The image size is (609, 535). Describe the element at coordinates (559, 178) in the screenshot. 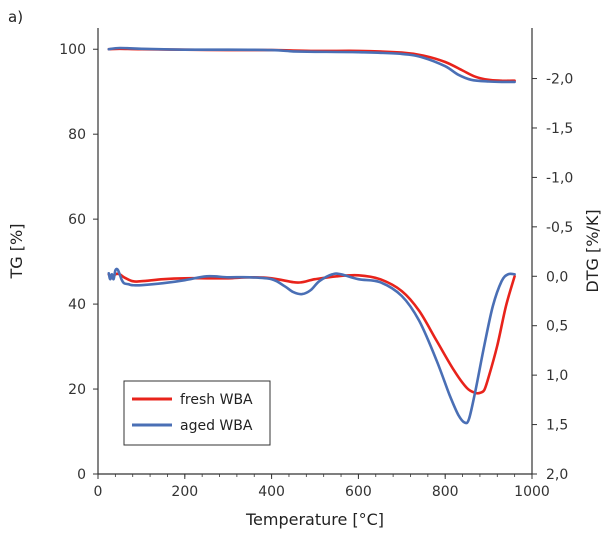

I see `y-right-tick-label: -1,0` at that location.